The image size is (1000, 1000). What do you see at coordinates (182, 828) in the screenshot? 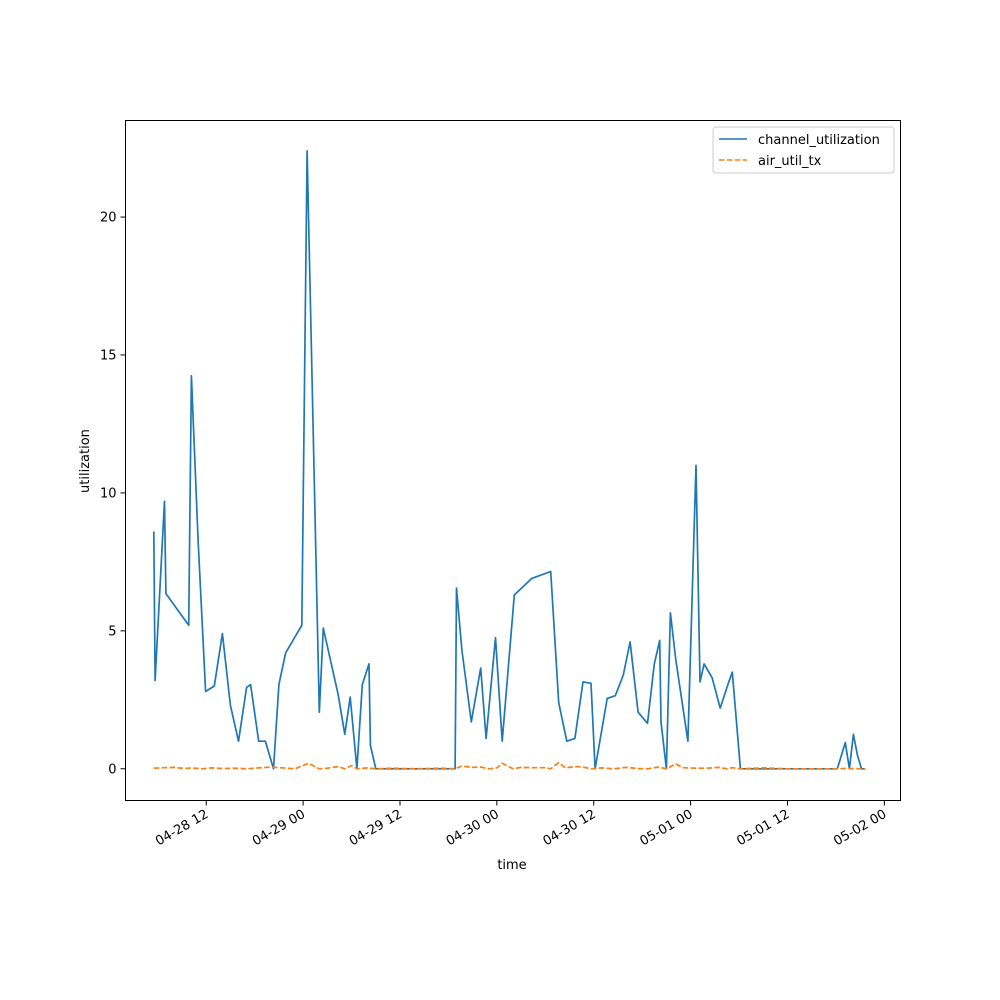
I see `x-tick-label: 04-28 12` at bounding box center [182, 828].